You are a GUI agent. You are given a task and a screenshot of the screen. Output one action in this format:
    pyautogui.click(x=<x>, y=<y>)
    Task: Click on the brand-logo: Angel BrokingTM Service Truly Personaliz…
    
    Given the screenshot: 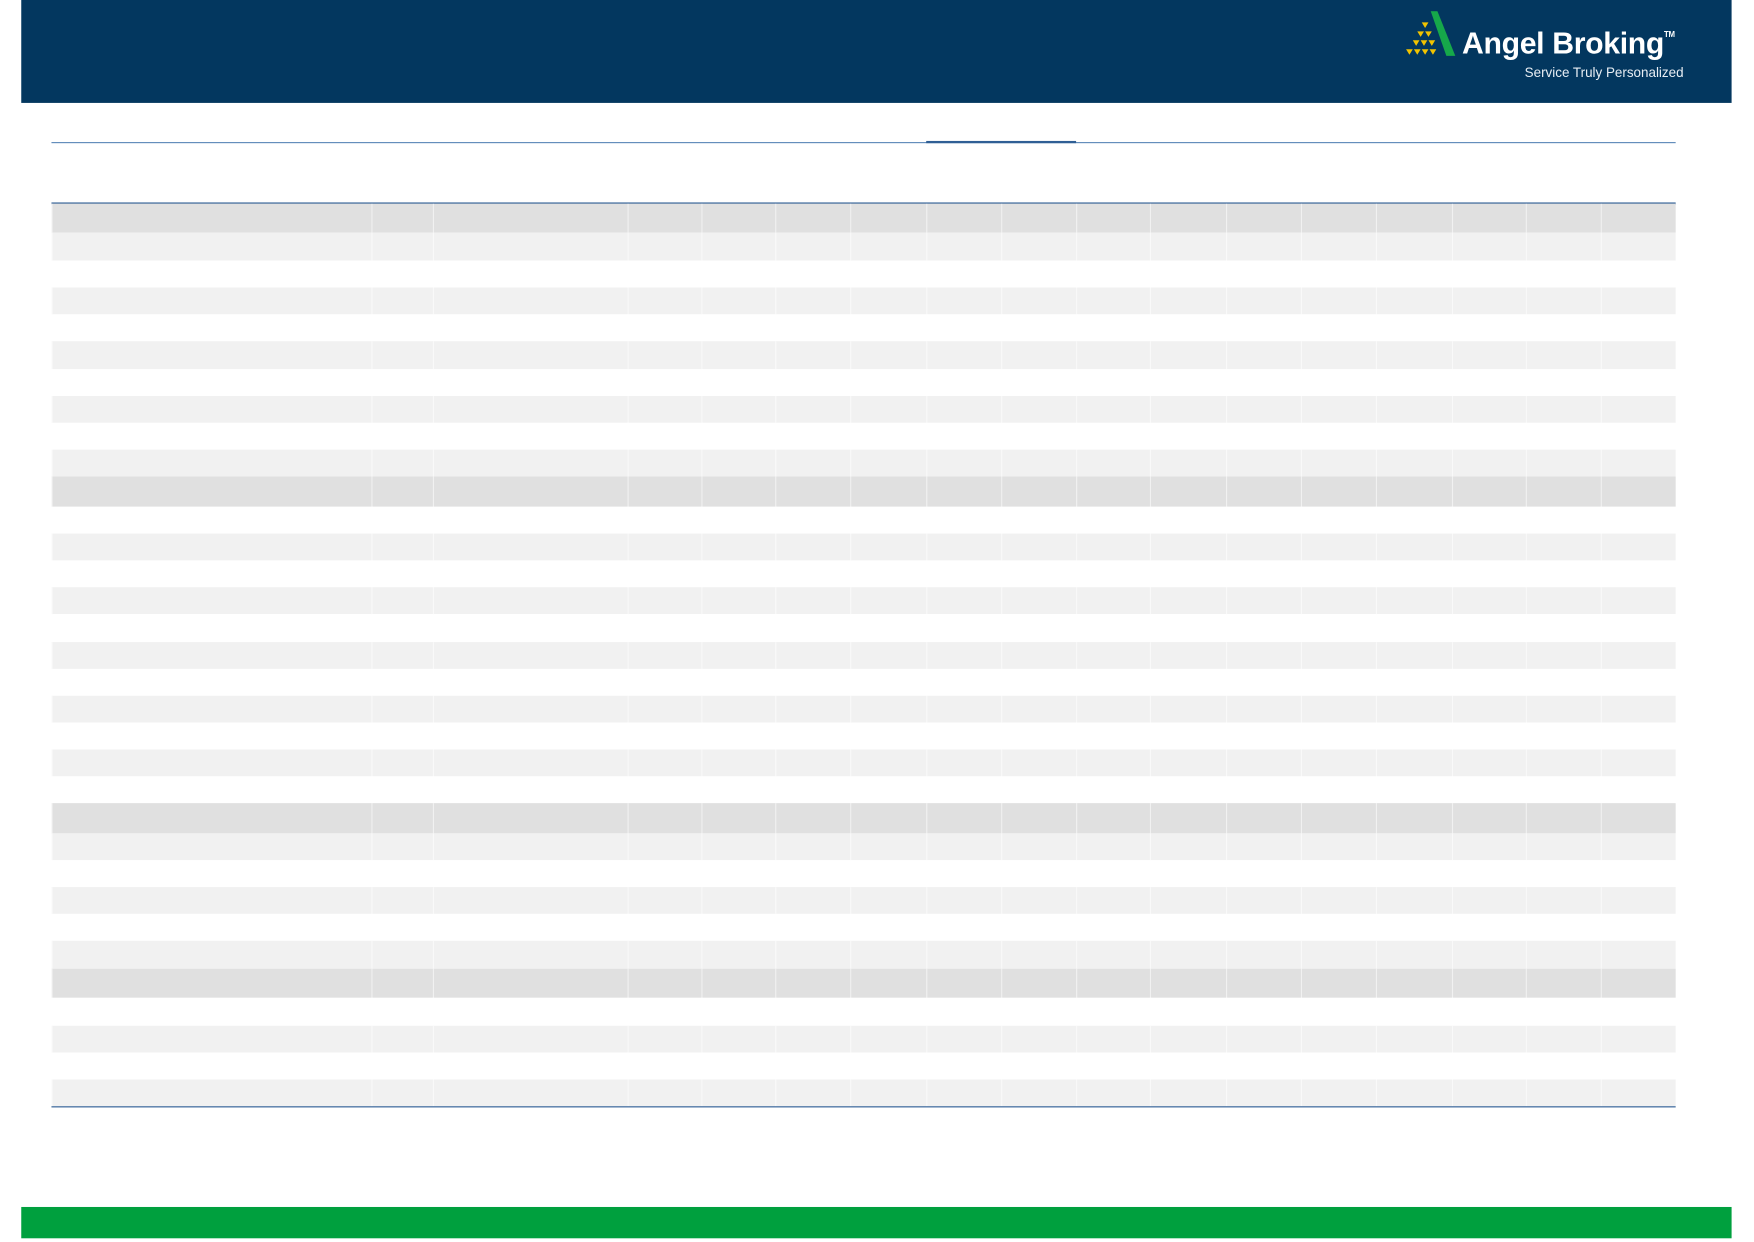 What is the action you would take?
    pyautogui.click(x=1549, y=48)
    